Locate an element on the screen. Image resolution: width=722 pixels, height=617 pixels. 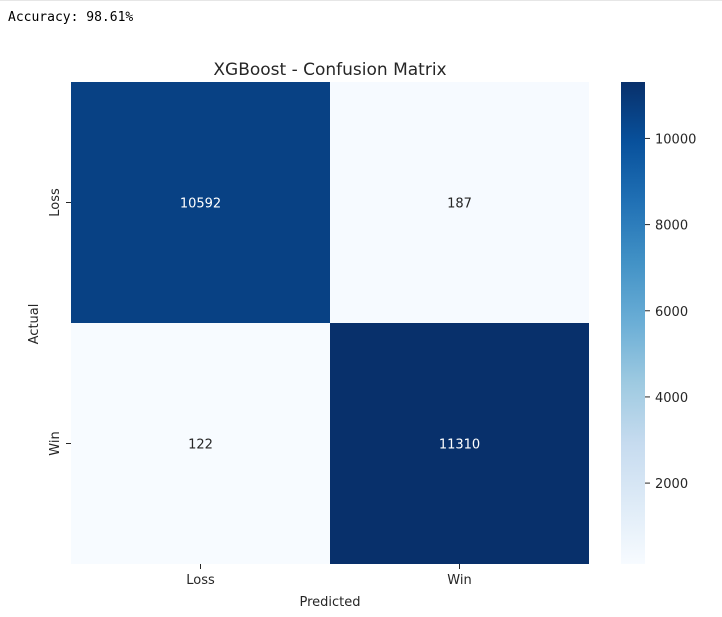
cell-value-label: 10592 is located at coordinates (200, 204).